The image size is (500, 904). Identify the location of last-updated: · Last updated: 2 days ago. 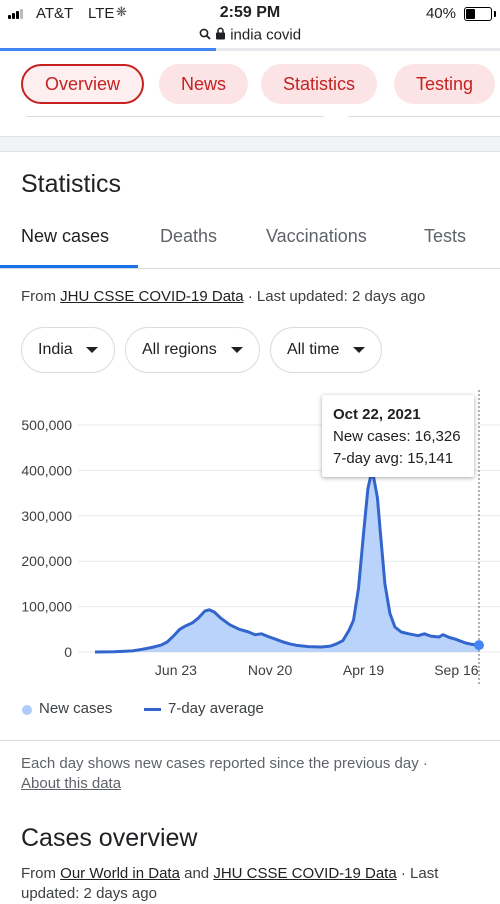
(334, 296).